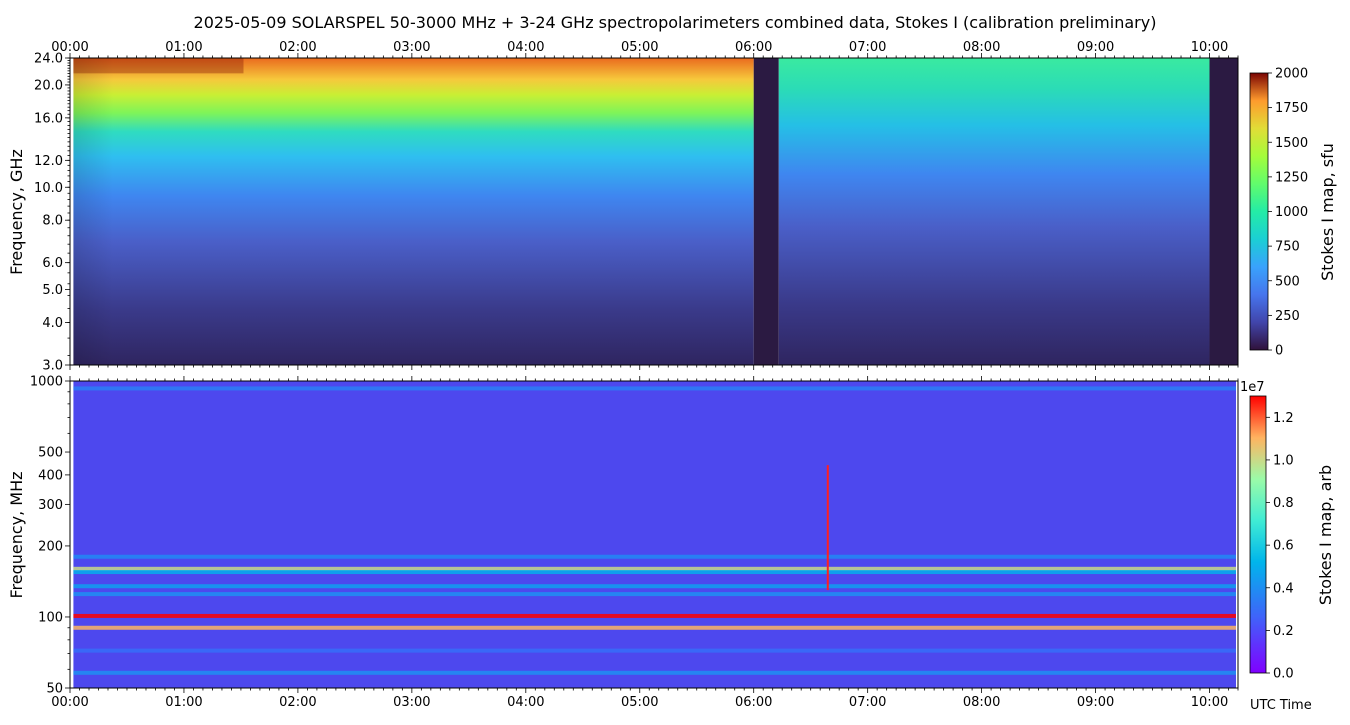  What do you see at coordinates (1283, 588) in the screenshot?
I see `colorbar-tick-label: 0.4` at bounding box center [1283, 588].